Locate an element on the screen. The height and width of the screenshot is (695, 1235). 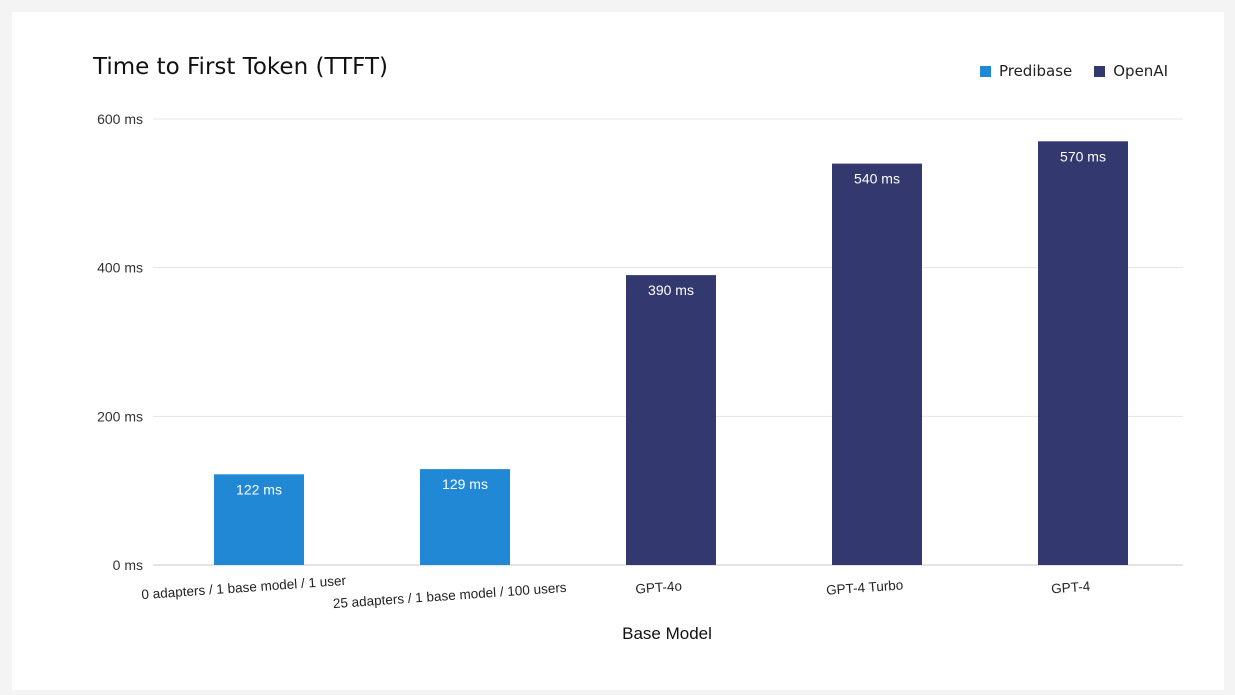
data-label: 390 ms is located at coordinates (671, 290).